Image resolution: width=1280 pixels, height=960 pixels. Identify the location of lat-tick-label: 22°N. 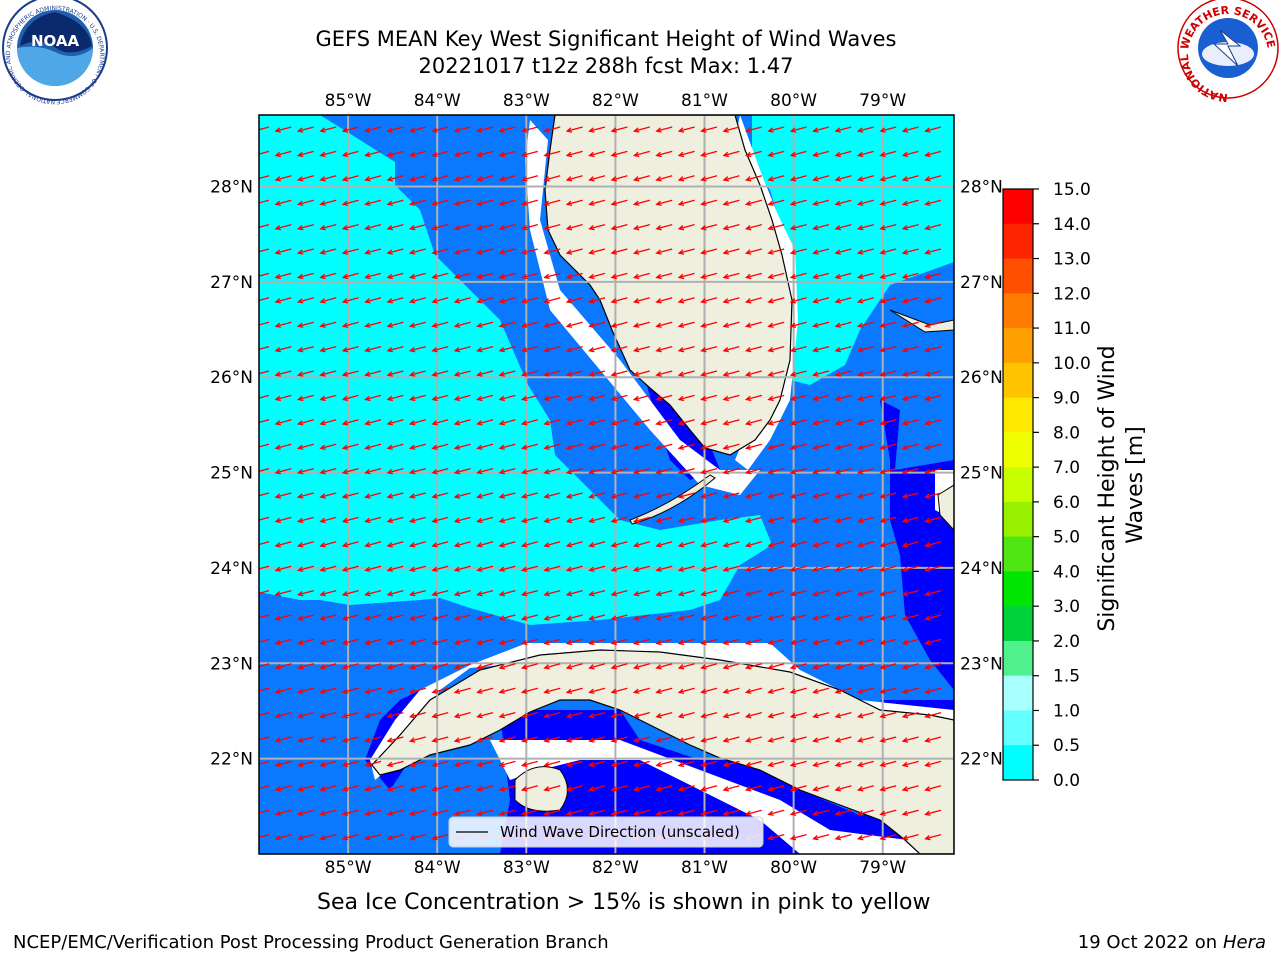
(981, 760).